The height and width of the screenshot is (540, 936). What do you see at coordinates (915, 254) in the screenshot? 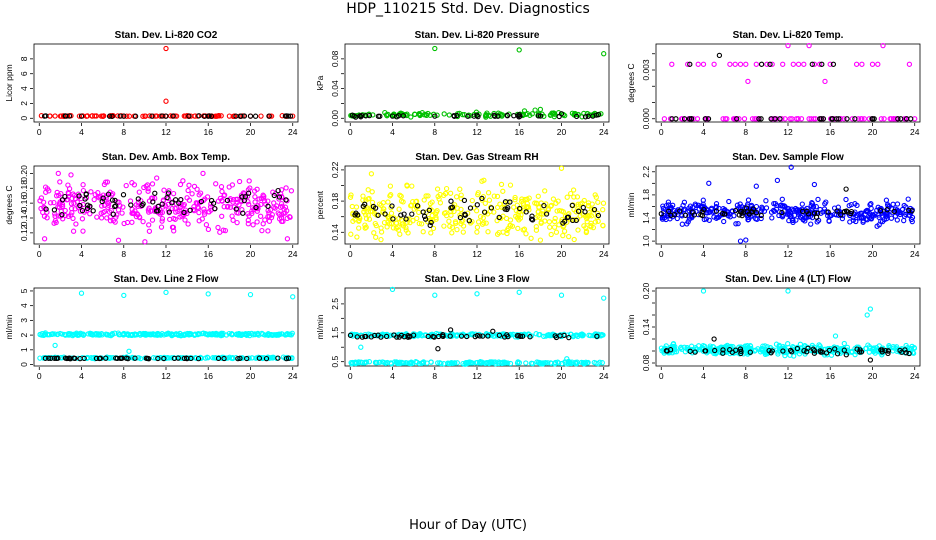
I see `x-tick-label: 24` at bounding box center [915, 254].